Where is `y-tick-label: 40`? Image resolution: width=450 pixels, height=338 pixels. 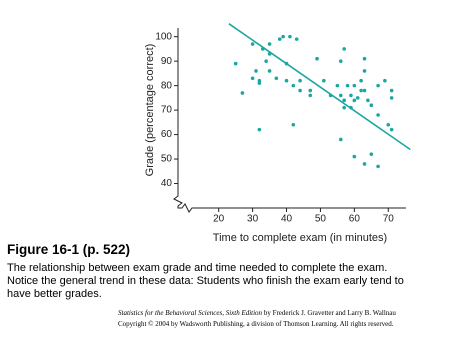
y-tick-label: 40 is located at coordinates (167, 183).